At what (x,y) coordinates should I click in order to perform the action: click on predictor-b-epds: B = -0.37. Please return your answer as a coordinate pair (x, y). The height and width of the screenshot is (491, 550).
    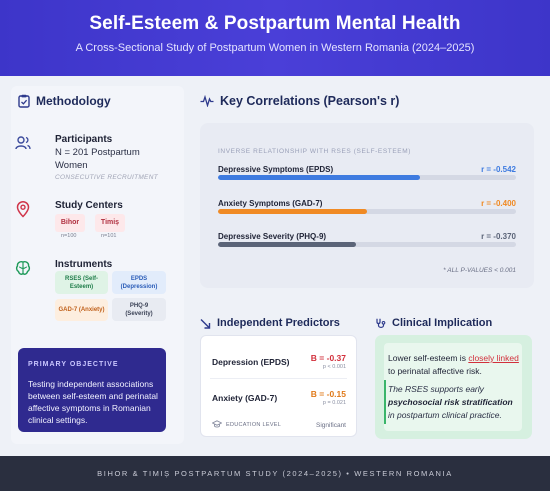
    Looking at the image, I should click on (328, 358).